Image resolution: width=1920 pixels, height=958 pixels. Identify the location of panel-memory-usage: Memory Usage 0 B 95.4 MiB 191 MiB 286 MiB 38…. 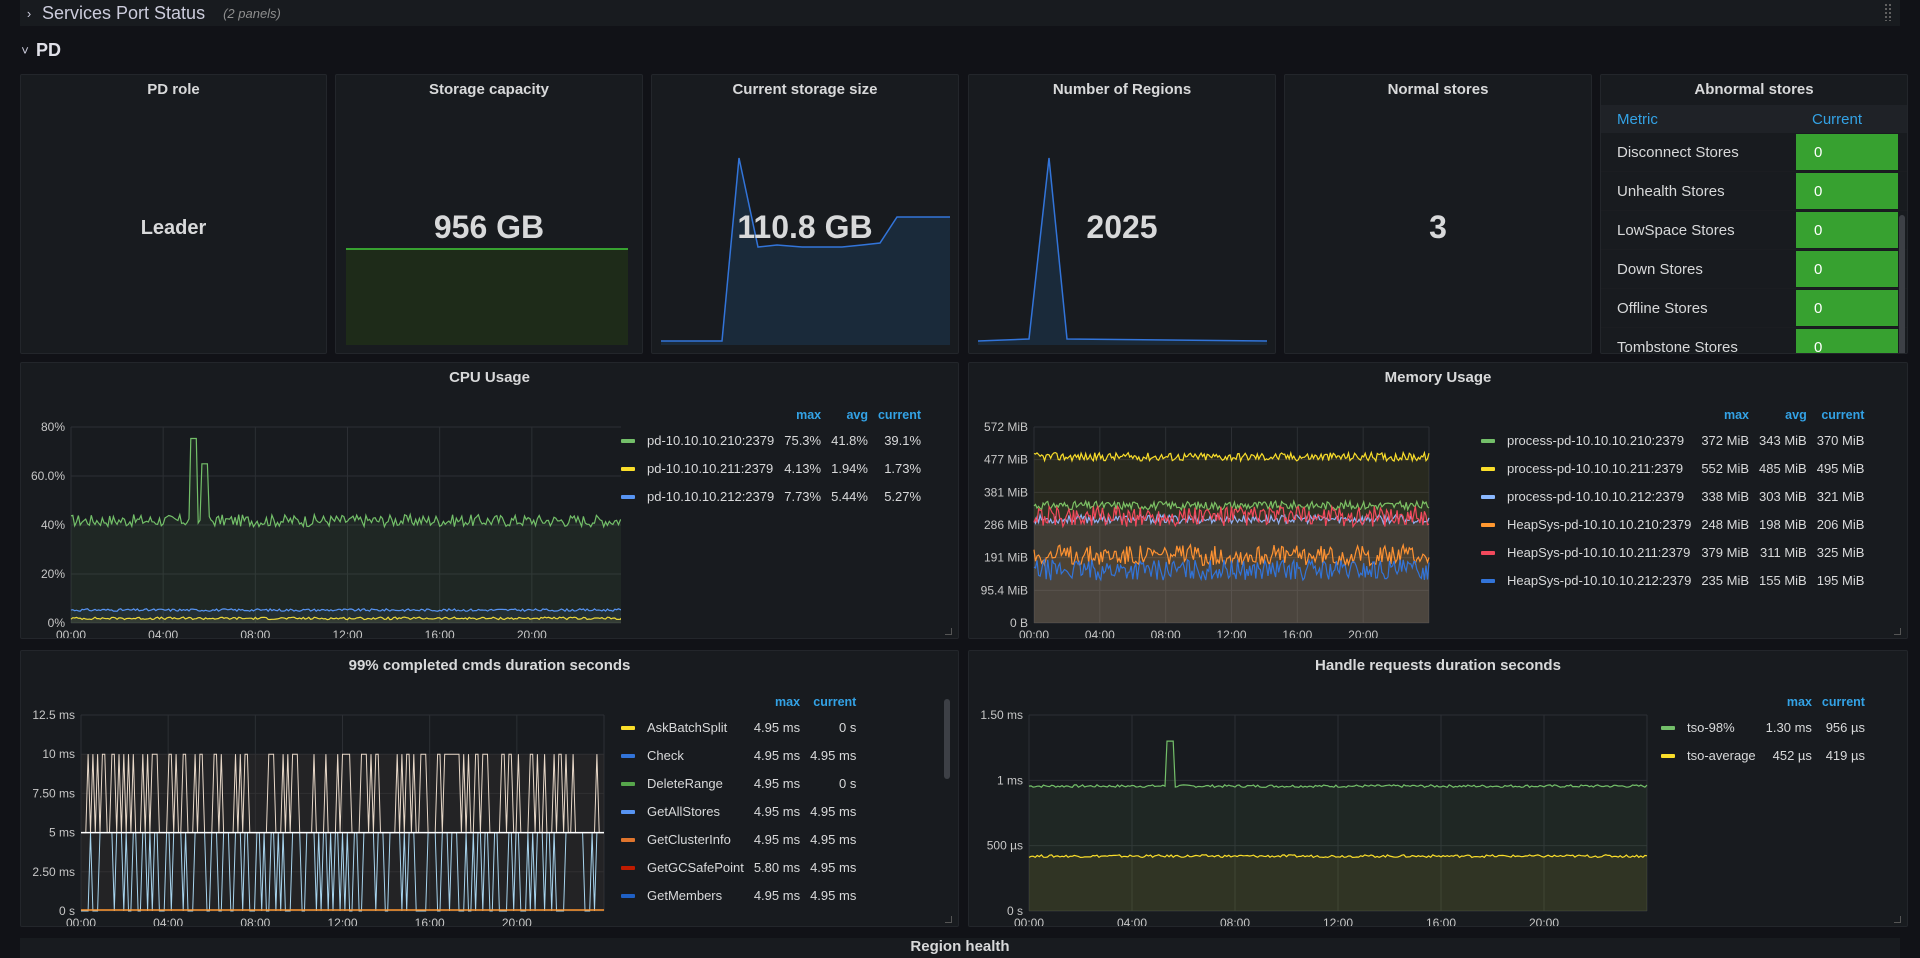
(1438, 500).